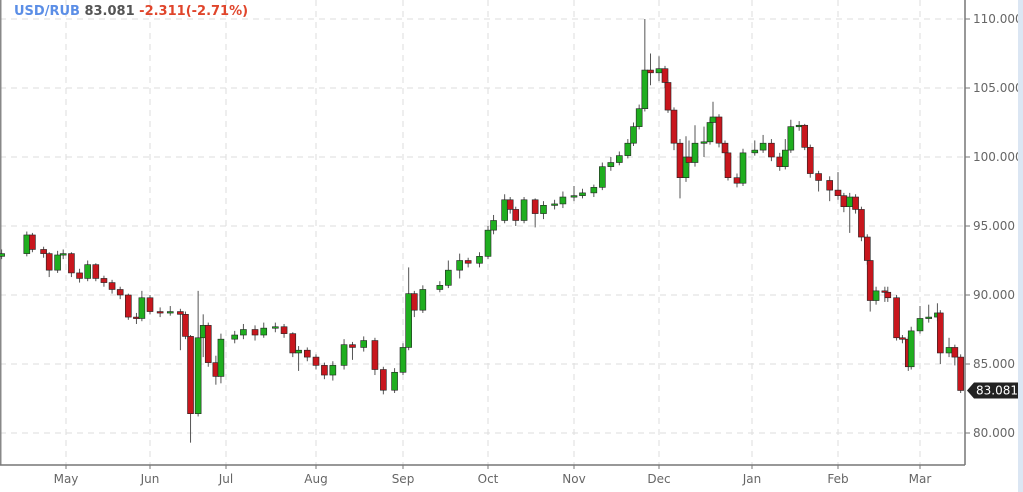 The image size is (1023, 492). Describe the element at coordinates (997, 390) in the screenshot. I see `last-price-tag-label: 83.081` at that location.